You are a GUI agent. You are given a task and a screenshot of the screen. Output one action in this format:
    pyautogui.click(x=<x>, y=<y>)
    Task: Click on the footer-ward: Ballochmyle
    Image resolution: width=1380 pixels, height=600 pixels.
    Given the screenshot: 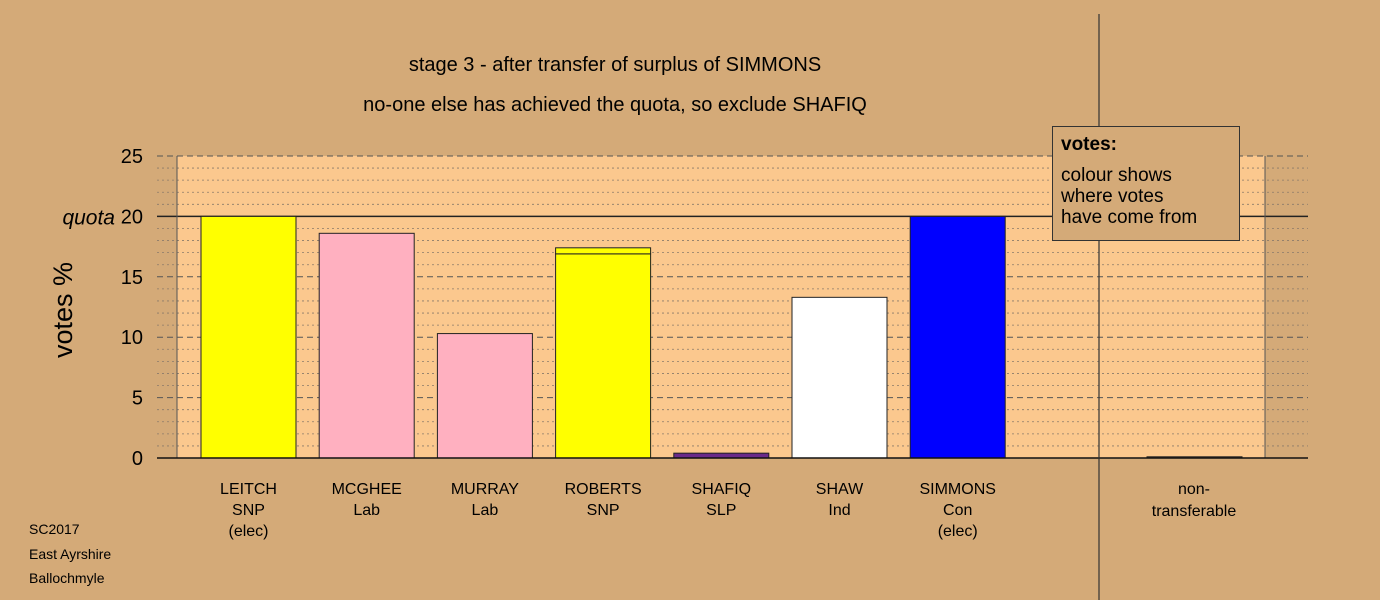 What is the action you would take?
    pyautogui.click(x=67, y=578)
    